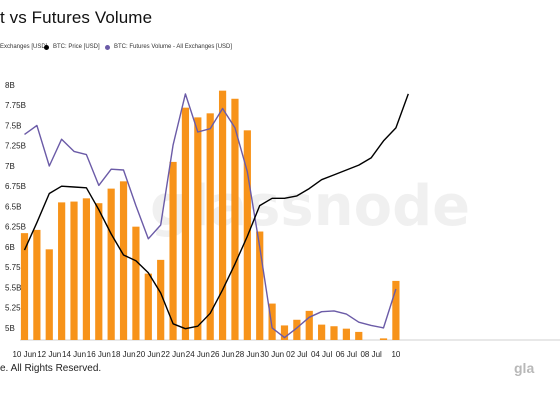 The width and height of the screenshot is (560, 420). Describe the element at coordinates (13, 206) in the screenshot. I see `y-tick-label: 6.5B` at that location.